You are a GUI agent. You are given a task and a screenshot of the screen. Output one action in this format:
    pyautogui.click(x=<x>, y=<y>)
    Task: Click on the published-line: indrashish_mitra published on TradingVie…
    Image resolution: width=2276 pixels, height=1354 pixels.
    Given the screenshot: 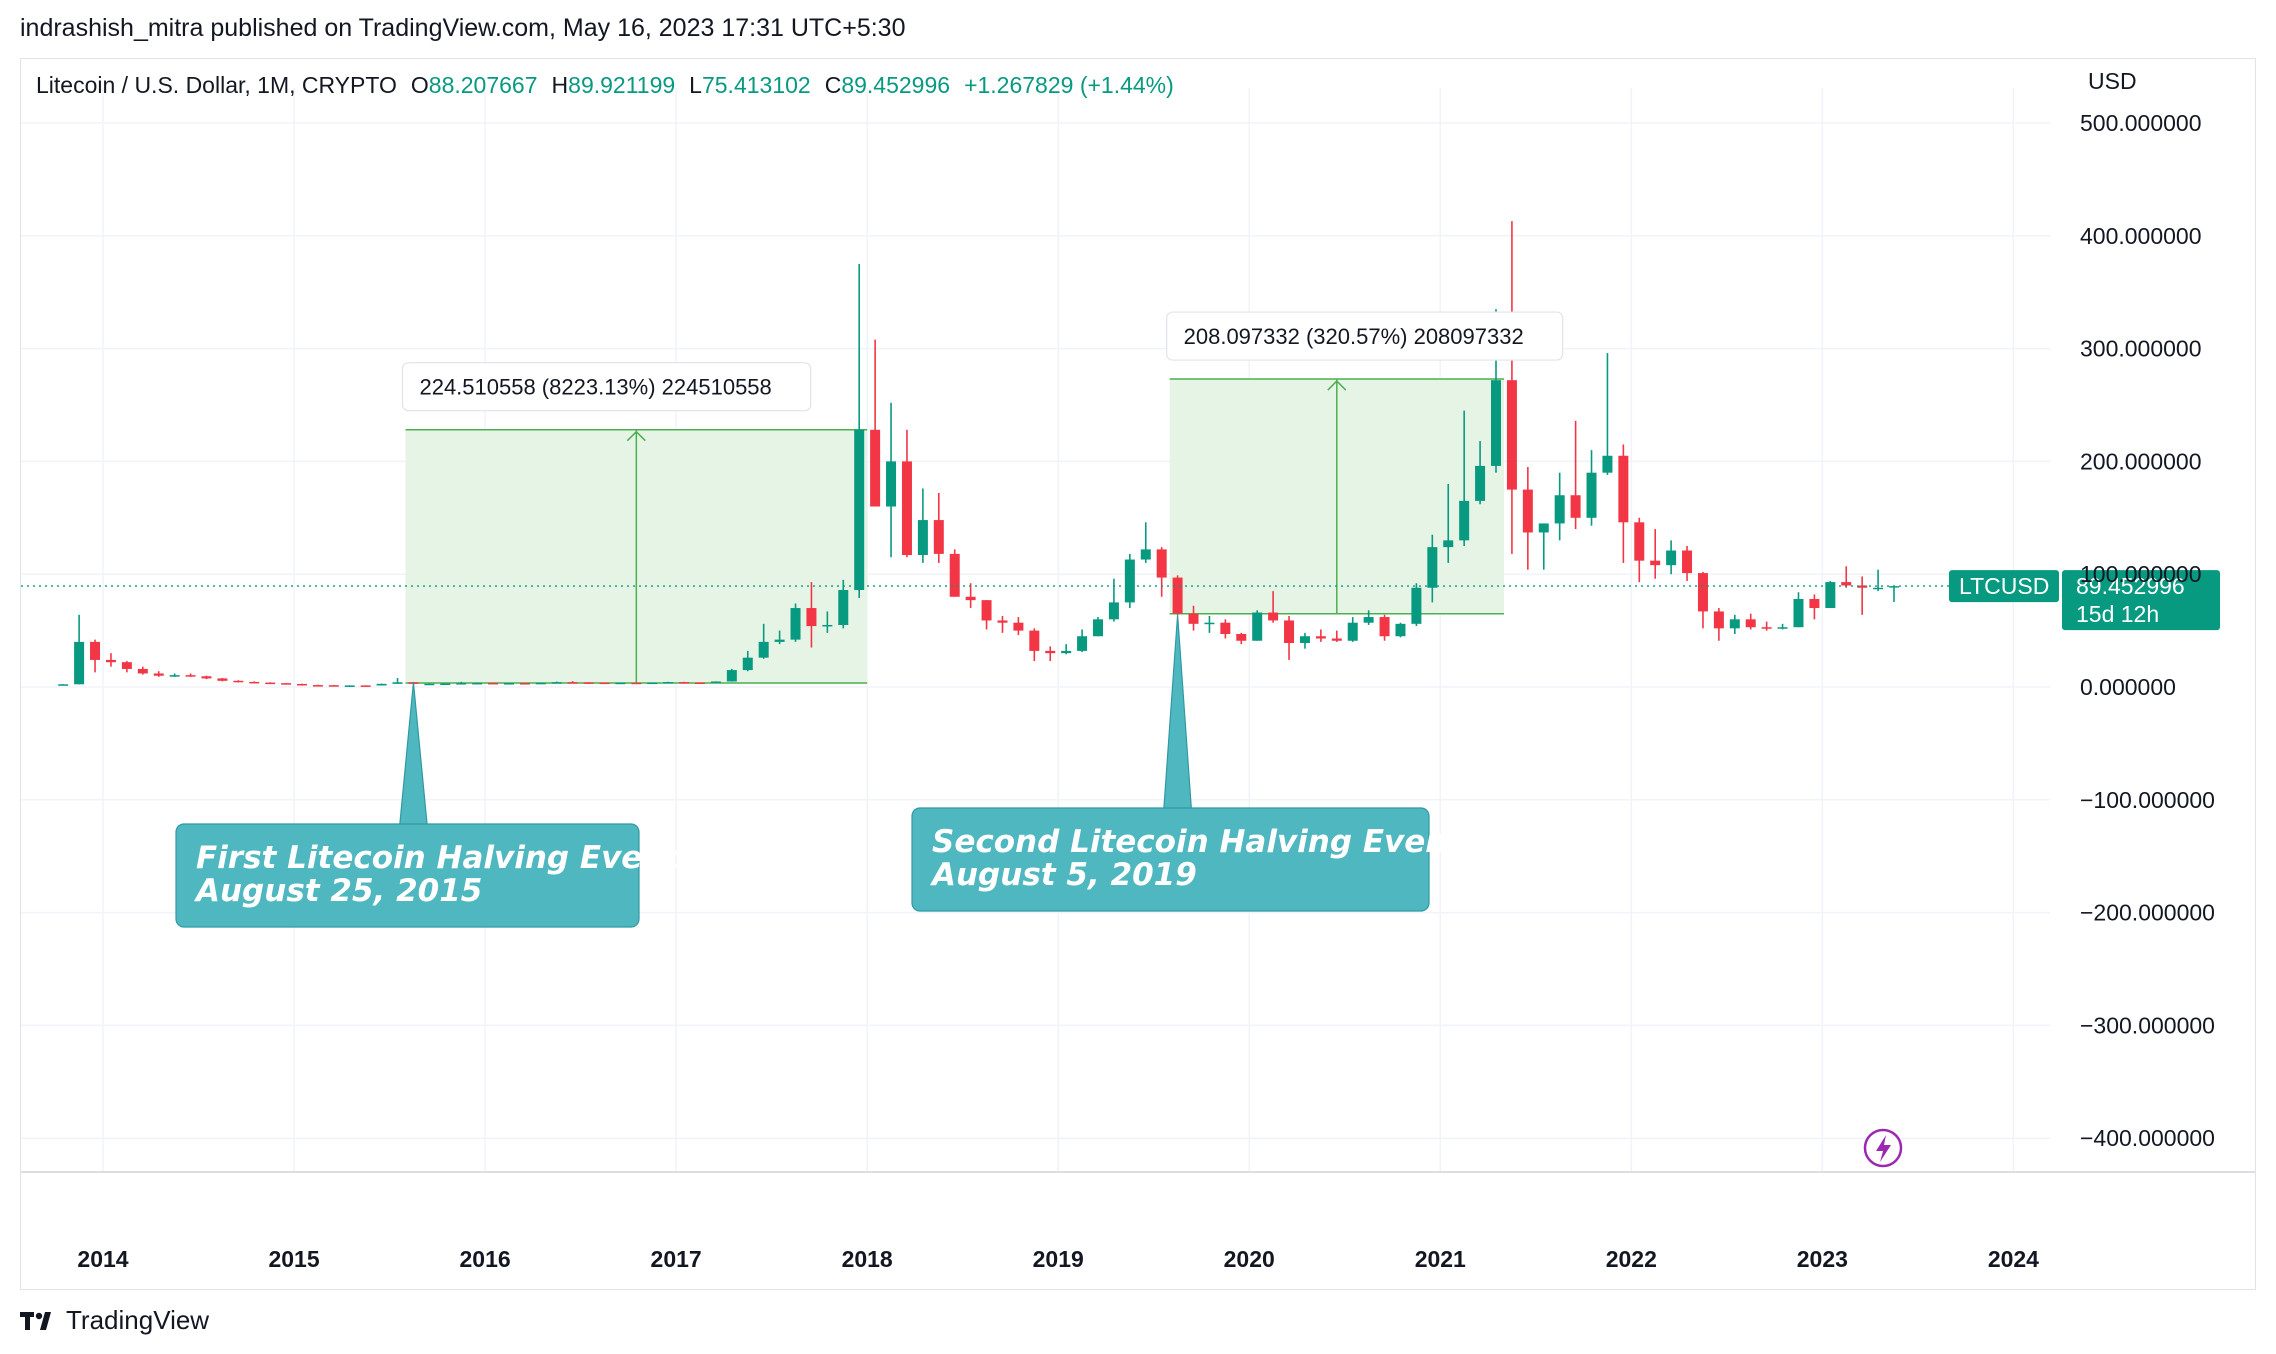 What is the action you would take?
    pyautogui.click(x=463, y=28)
    